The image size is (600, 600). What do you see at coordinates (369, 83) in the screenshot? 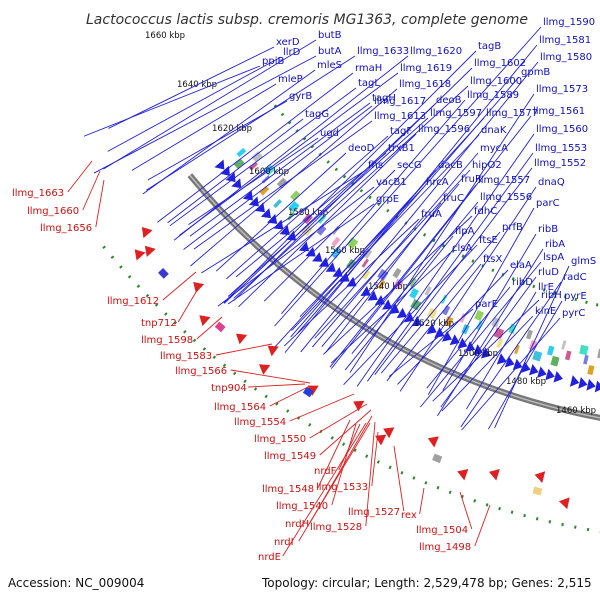
I see `gene-label-forward: tagL` at bounding box center [369, 83].